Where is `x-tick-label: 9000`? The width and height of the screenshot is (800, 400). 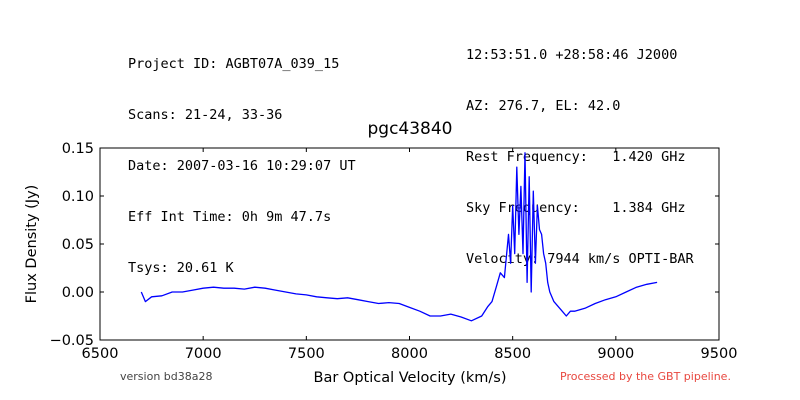 x-tick-label: 9000 is located at coordinates (615, 354).